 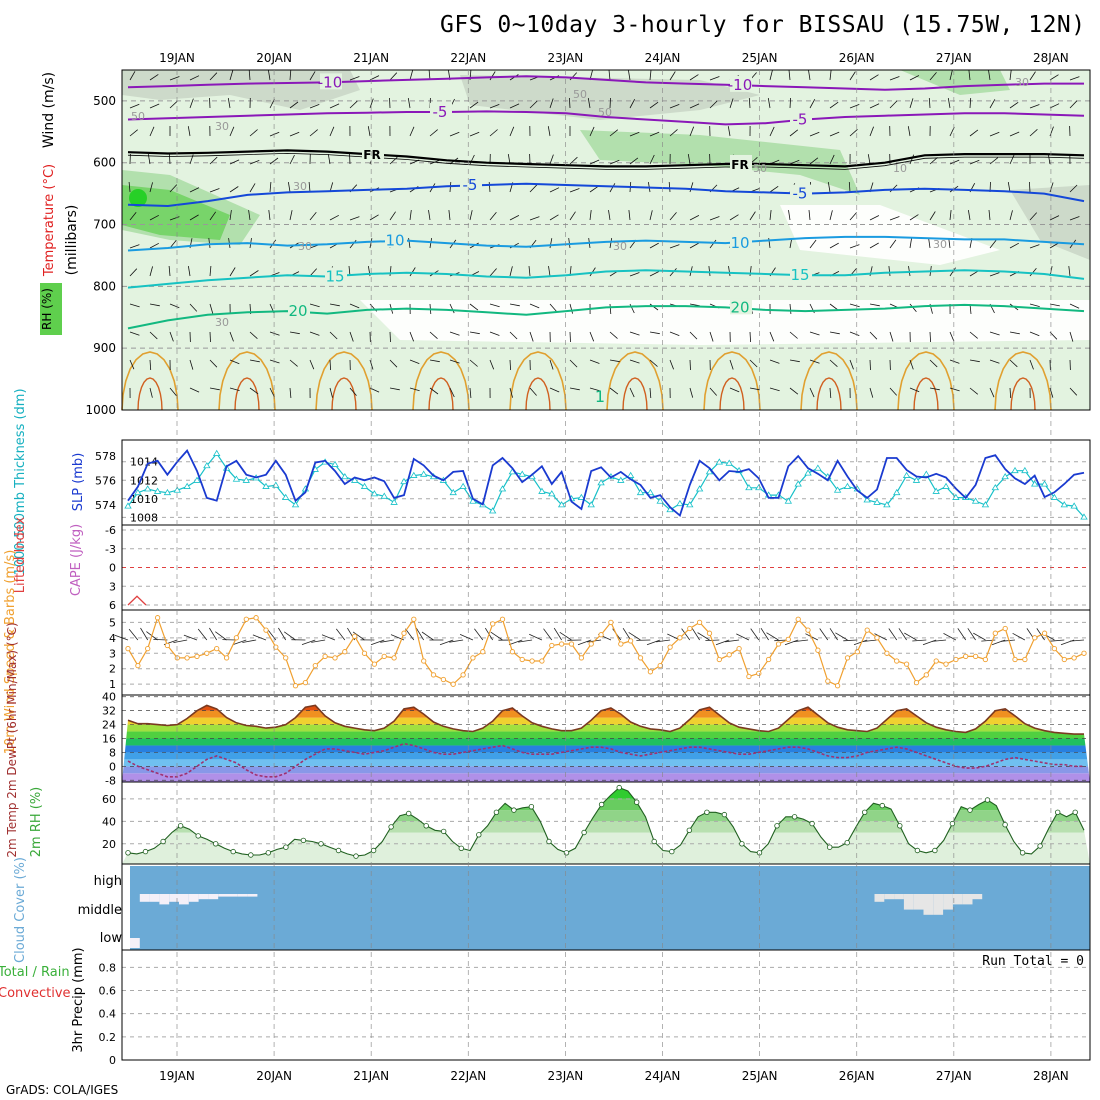 I want to click on thickness-line, so click(x=606, y=485).